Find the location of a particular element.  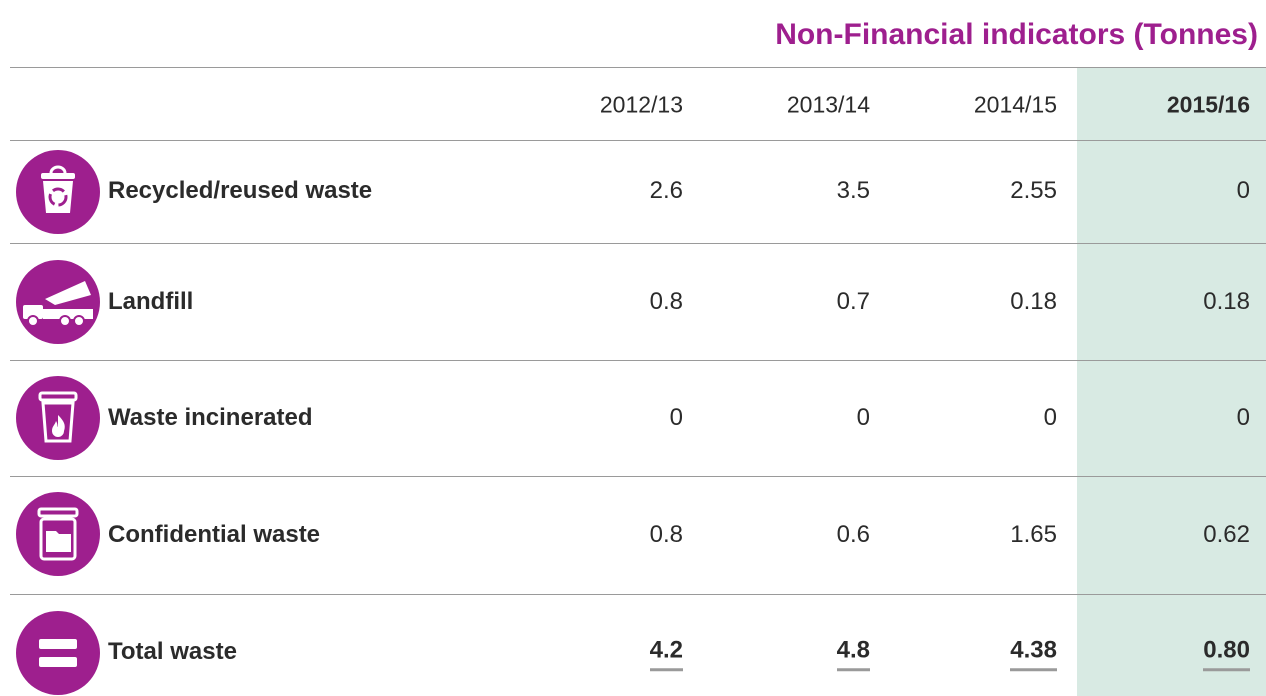

column-header: 2013/14 is located at coordinates (828, 104).